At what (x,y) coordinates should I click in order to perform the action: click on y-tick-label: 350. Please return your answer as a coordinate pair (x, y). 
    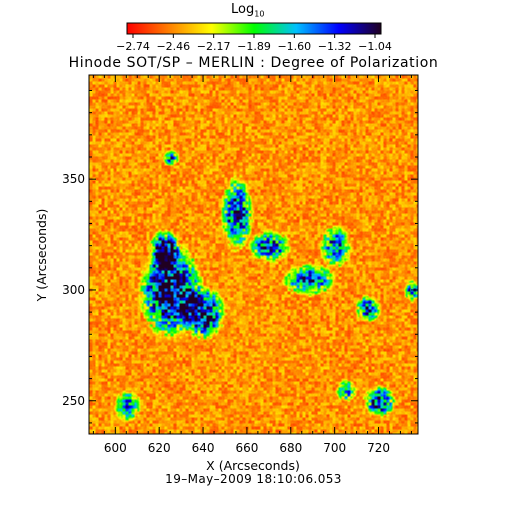
    Looking at the image, I should click on (73, 179).